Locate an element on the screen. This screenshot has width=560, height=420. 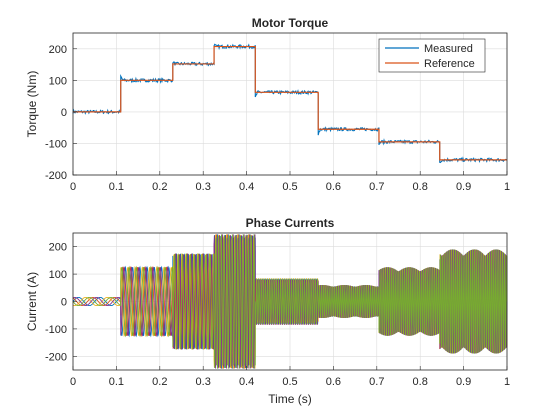
currents-title: Phase Currents is located at coordinates (290, 223).